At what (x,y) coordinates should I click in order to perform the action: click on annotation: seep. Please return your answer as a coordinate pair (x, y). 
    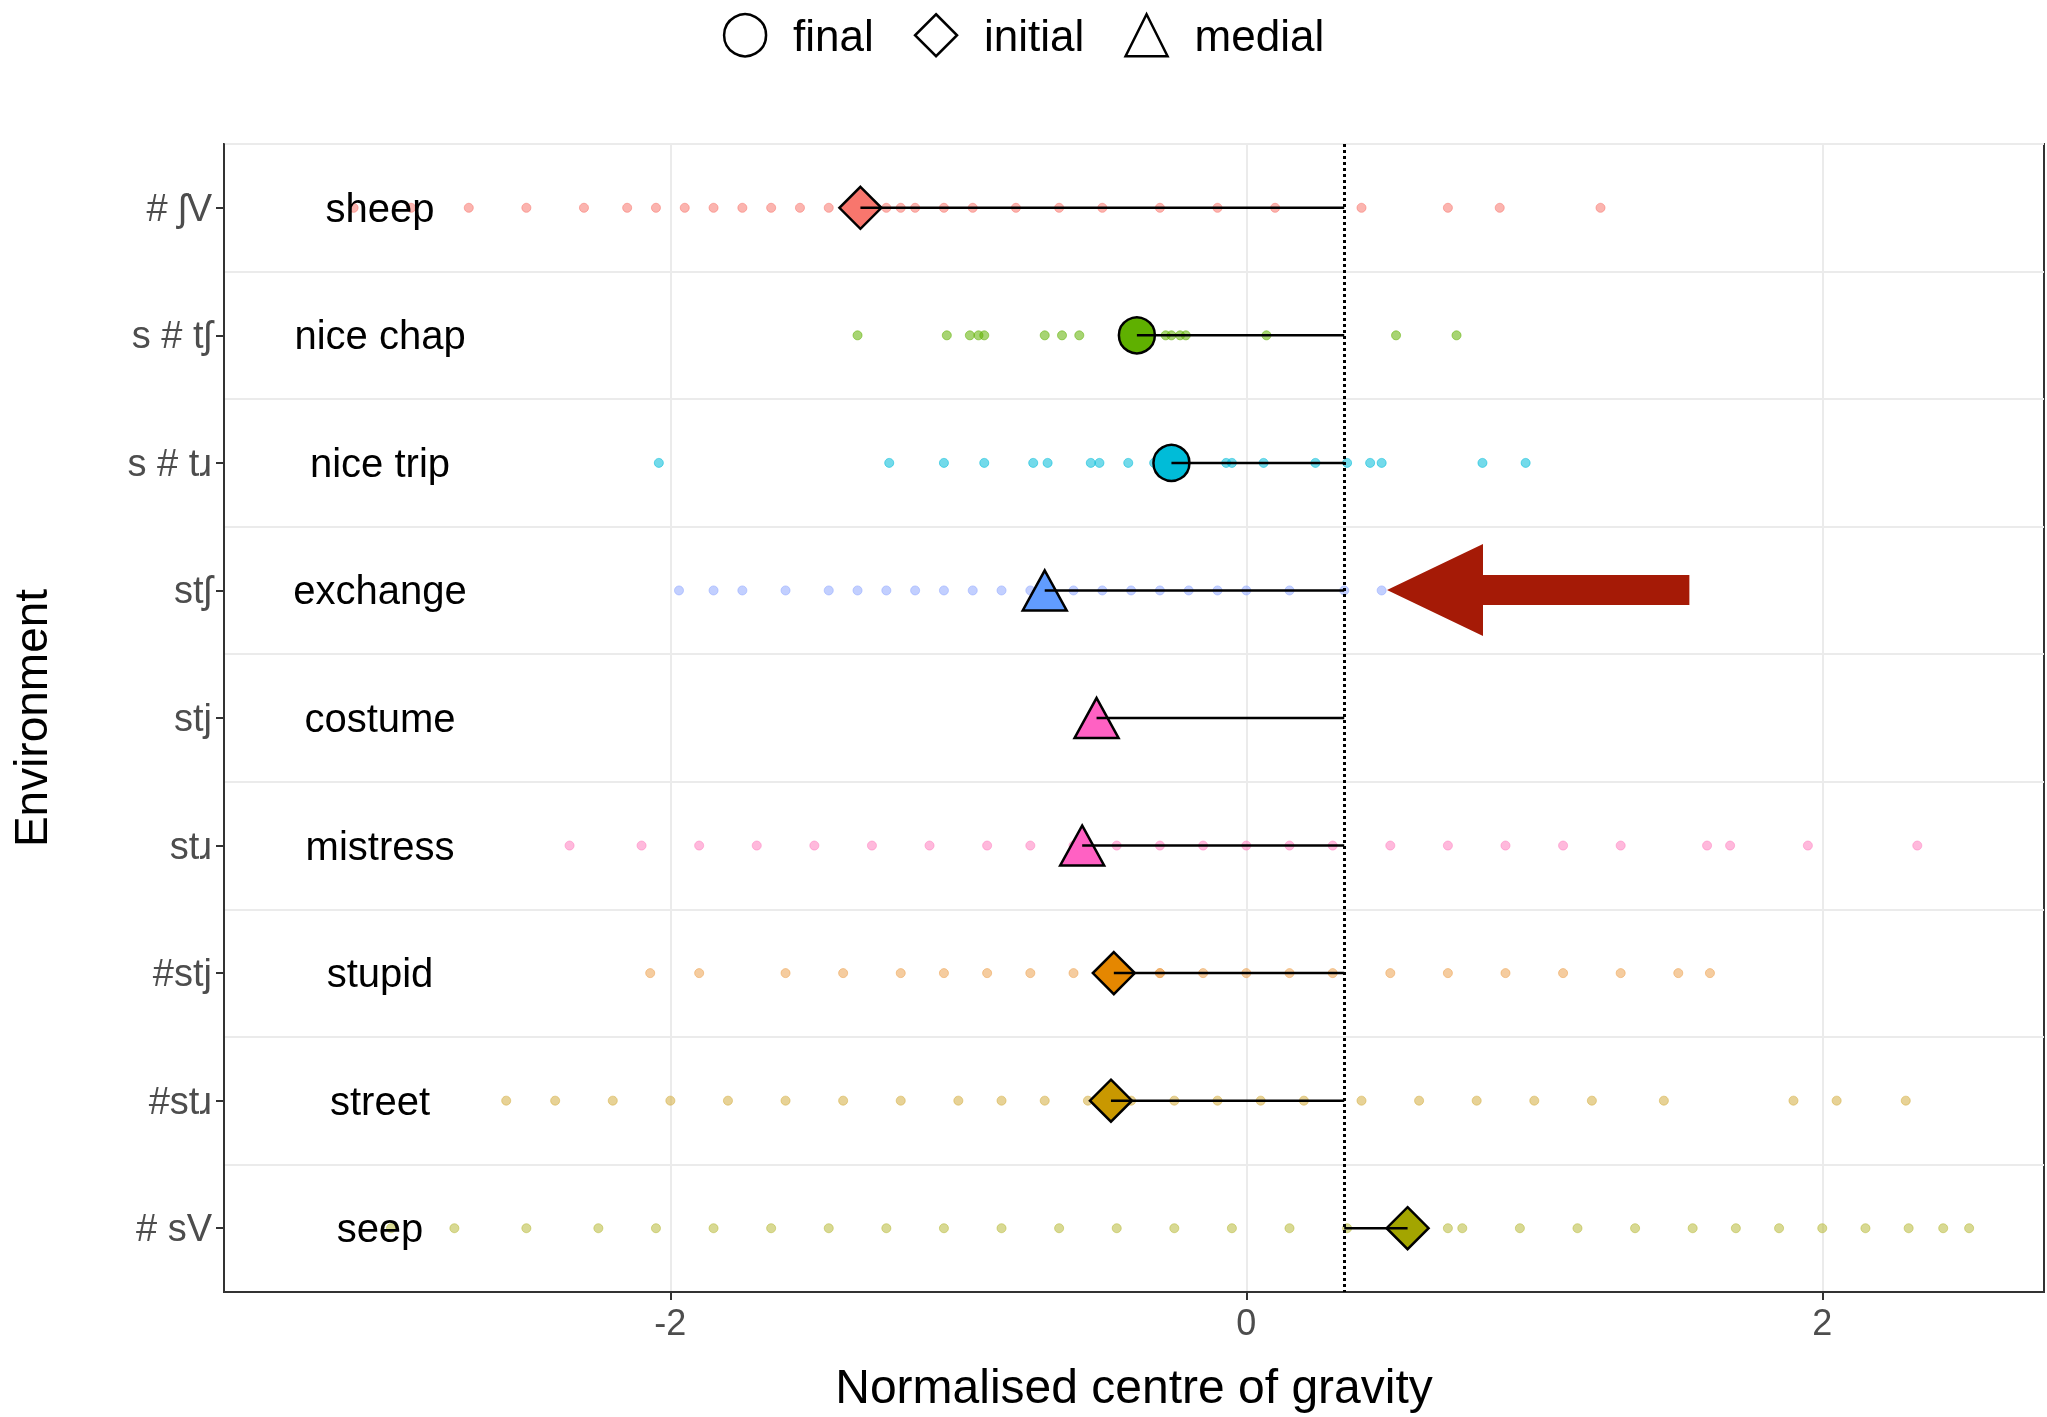
    Looking at the image, I should click on (380, 1228).